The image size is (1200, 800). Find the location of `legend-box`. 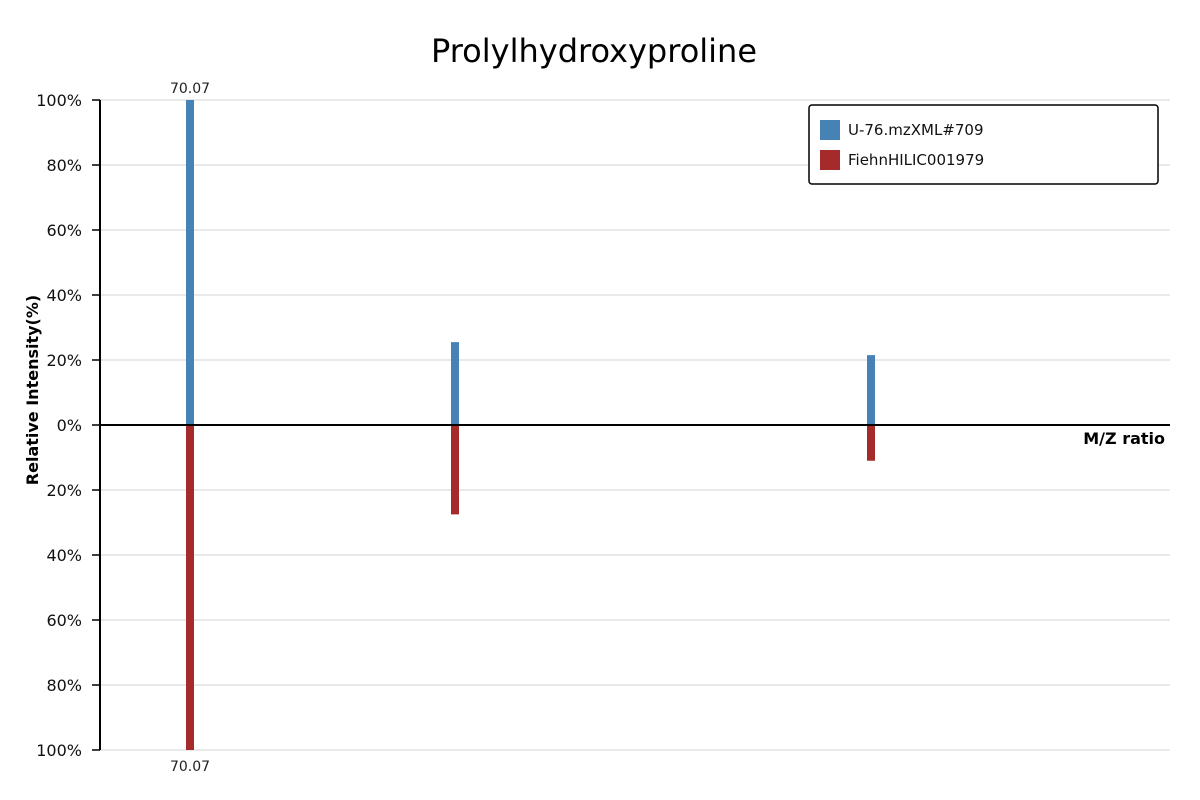

legend-box is located at coordinates (983, 144).